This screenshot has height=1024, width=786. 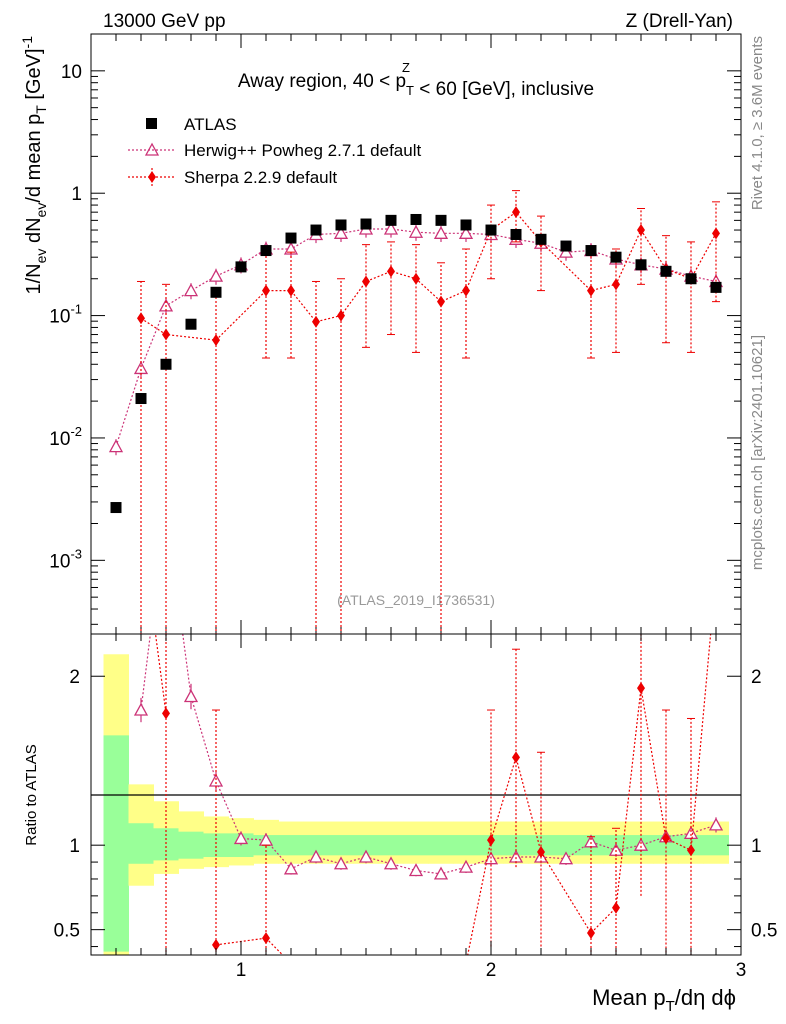 What do you see at coordinates (31, 794) in the screenshot?
I see `ratio-y-axis-label: Ratio to ATLAS` at bounding box center [31, 794].